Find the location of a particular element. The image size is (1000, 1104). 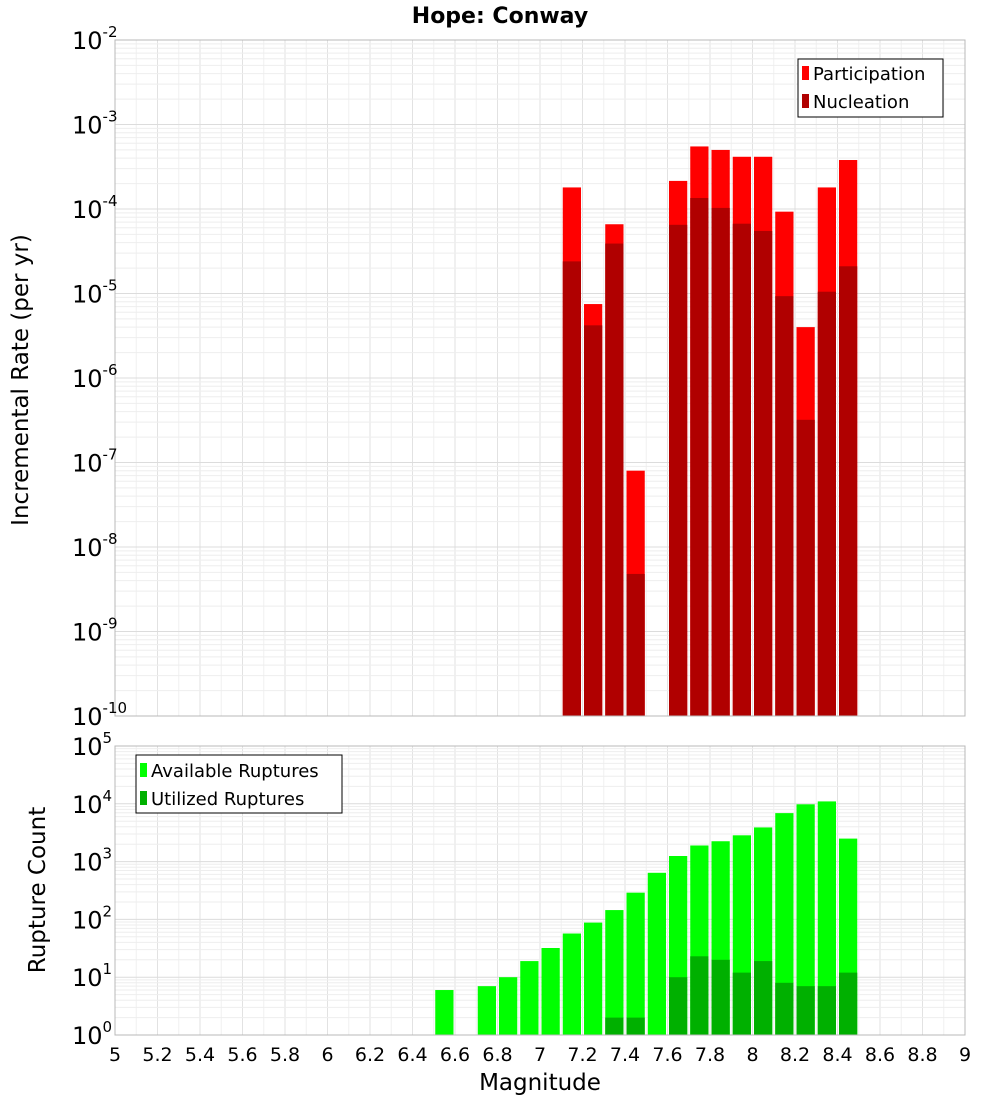

legend-swatch-nucleation is located at coordinates (805, 101).